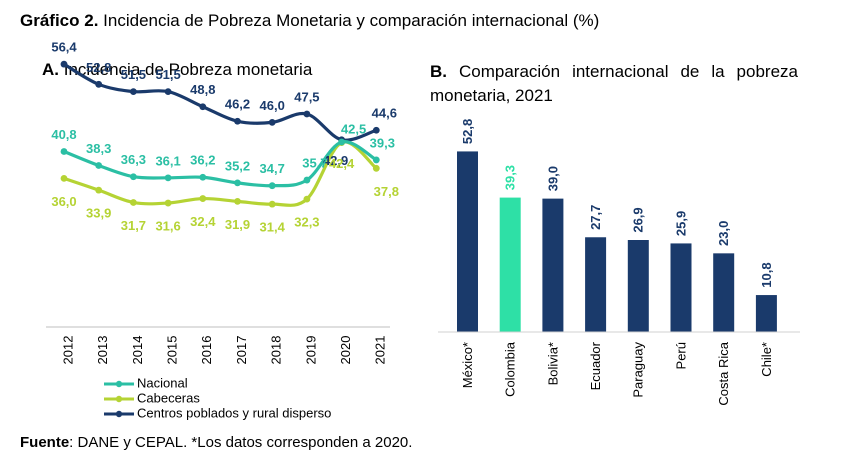 The width and height of the screenshot is (842, 461). What do you see at coordinates (133, 225) in the screenshot?
I see `data-label-cabeceras-2014: 31,7` at bounding box center [133, 225].